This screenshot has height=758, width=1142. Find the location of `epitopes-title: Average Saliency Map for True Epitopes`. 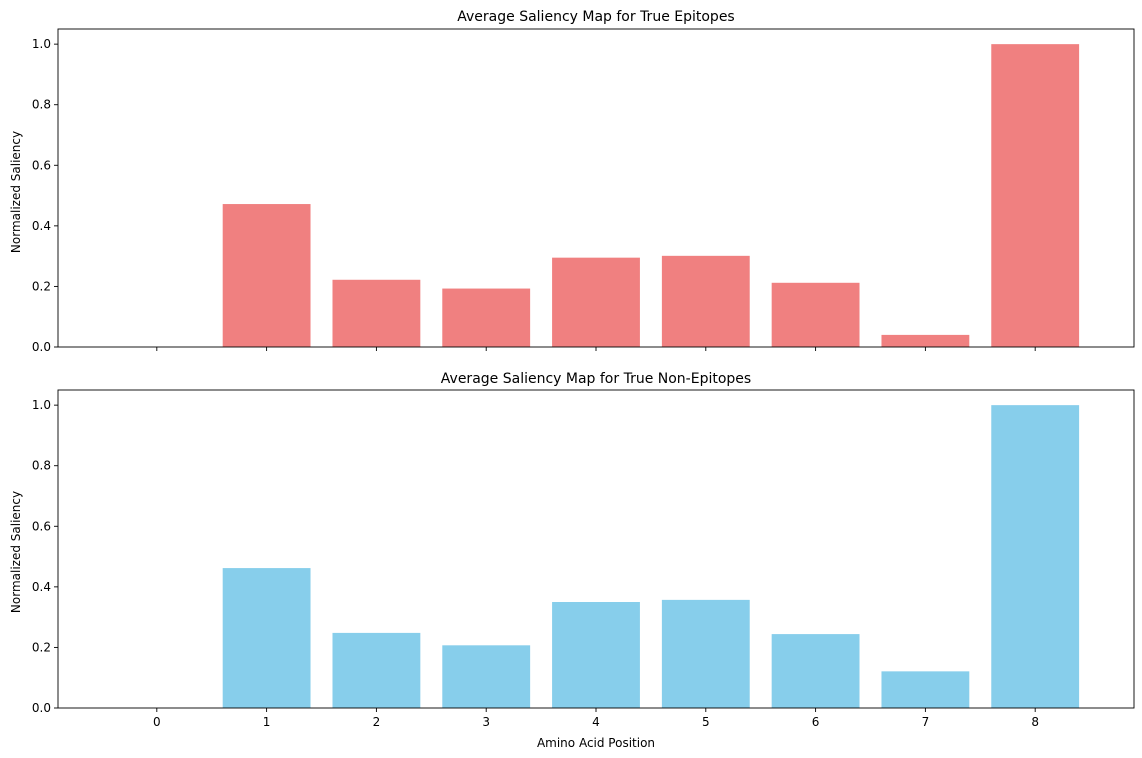

epitopes-title: Average Saliency Map for True Epitopes is located at coordinates (595, 17).